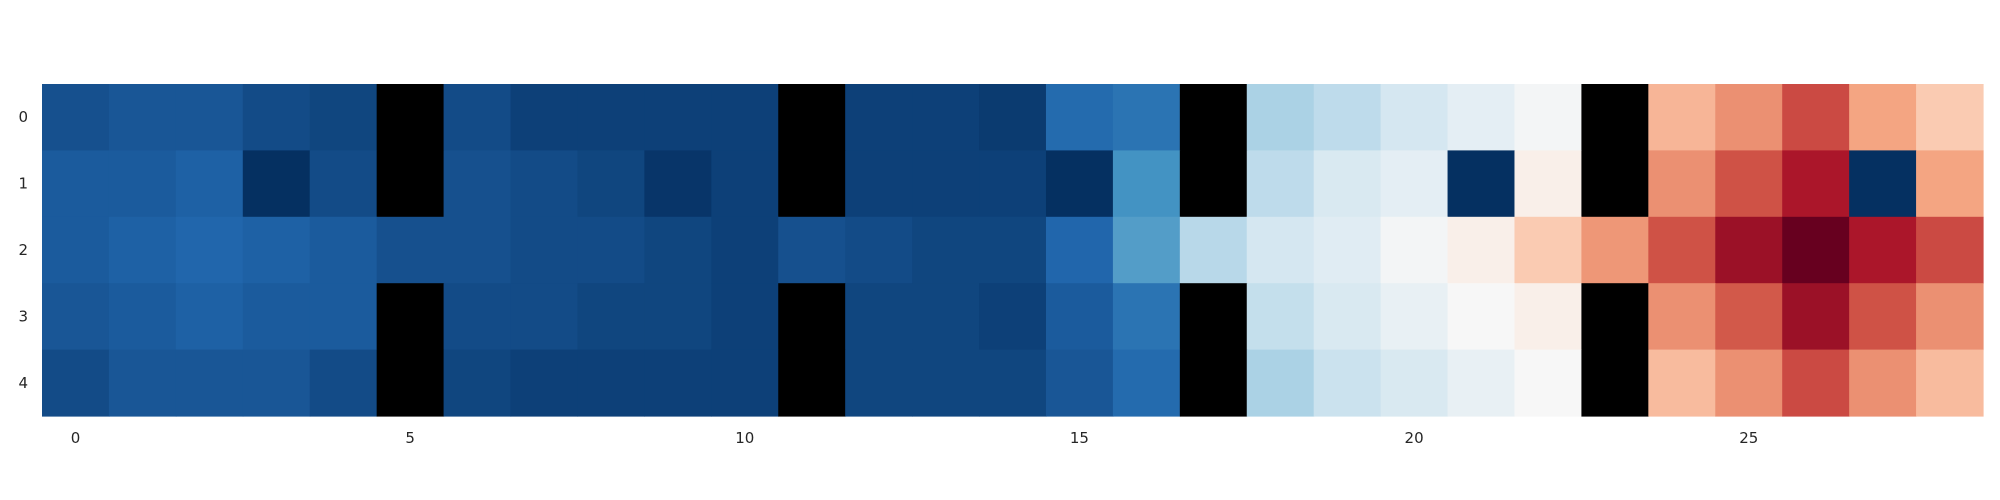  Describe the element at coordinates (1748, 438) in the screenshot. I see `x-tick-label: 25` at that location.